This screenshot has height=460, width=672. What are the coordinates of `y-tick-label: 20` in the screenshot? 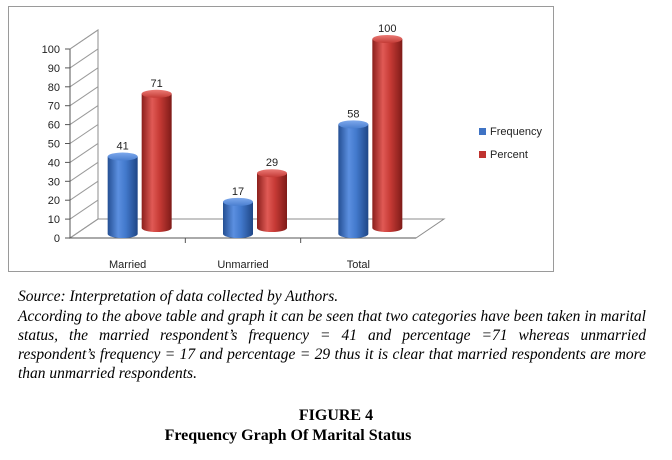 It's located at (54, 201).